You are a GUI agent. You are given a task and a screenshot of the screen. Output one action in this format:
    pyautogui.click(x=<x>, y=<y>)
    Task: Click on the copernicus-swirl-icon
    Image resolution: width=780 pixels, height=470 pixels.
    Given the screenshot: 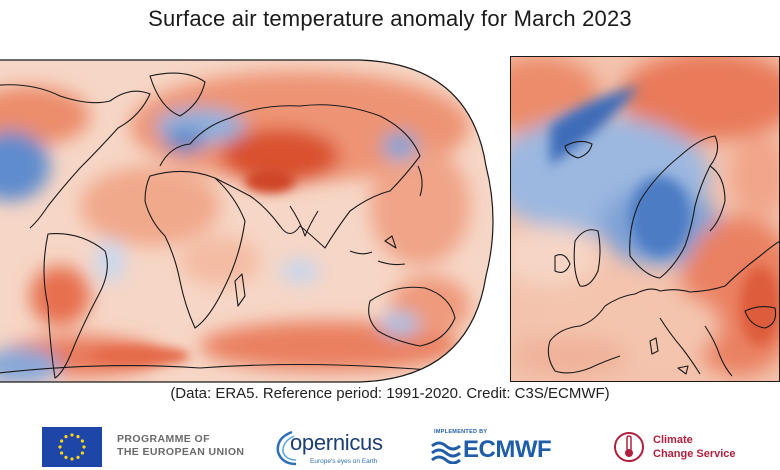 What is the action you would take?
    pyautogui.click(x=286, y=448)
    